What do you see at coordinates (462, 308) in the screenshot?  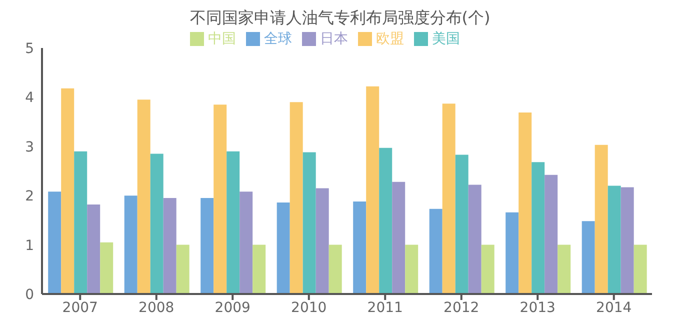 I see `x-tick-label: 2012` at bounding box center [462, 308].